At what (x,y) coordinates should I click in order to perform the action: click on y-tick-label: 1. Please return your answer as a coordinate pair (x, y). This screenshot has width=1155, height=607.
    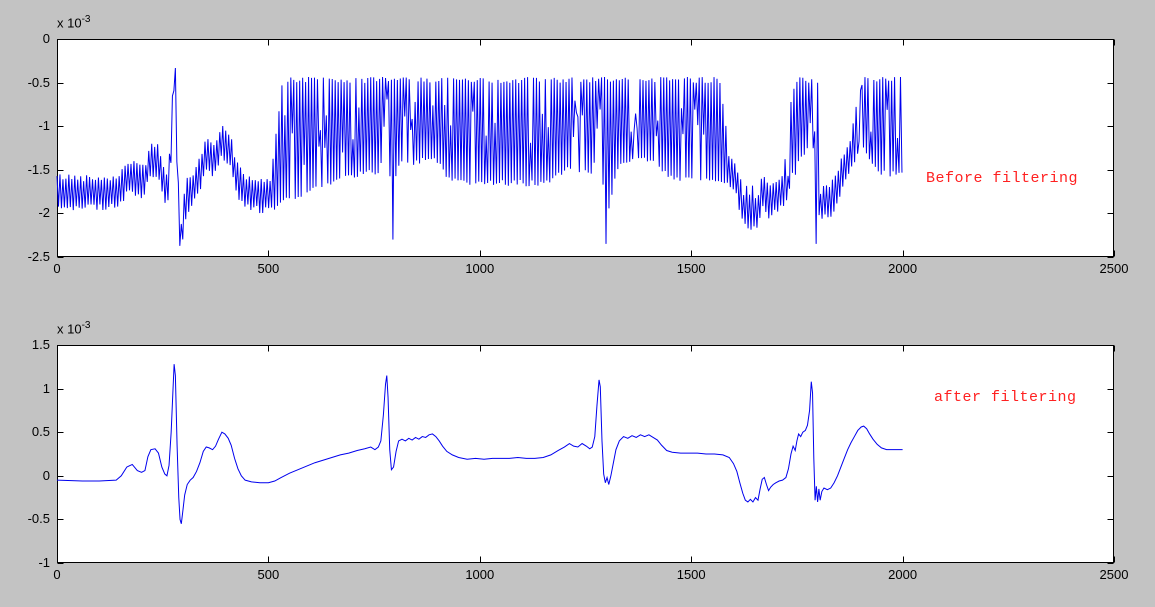
    Looking at the image, I should click on (46, 388).